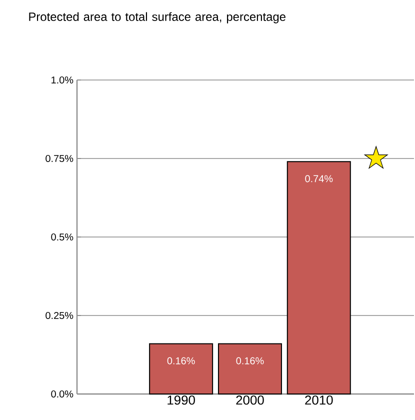  Describe the element at coordinates (319, 178) in the screenshot. I see `data-label: 0.74%` at that location.